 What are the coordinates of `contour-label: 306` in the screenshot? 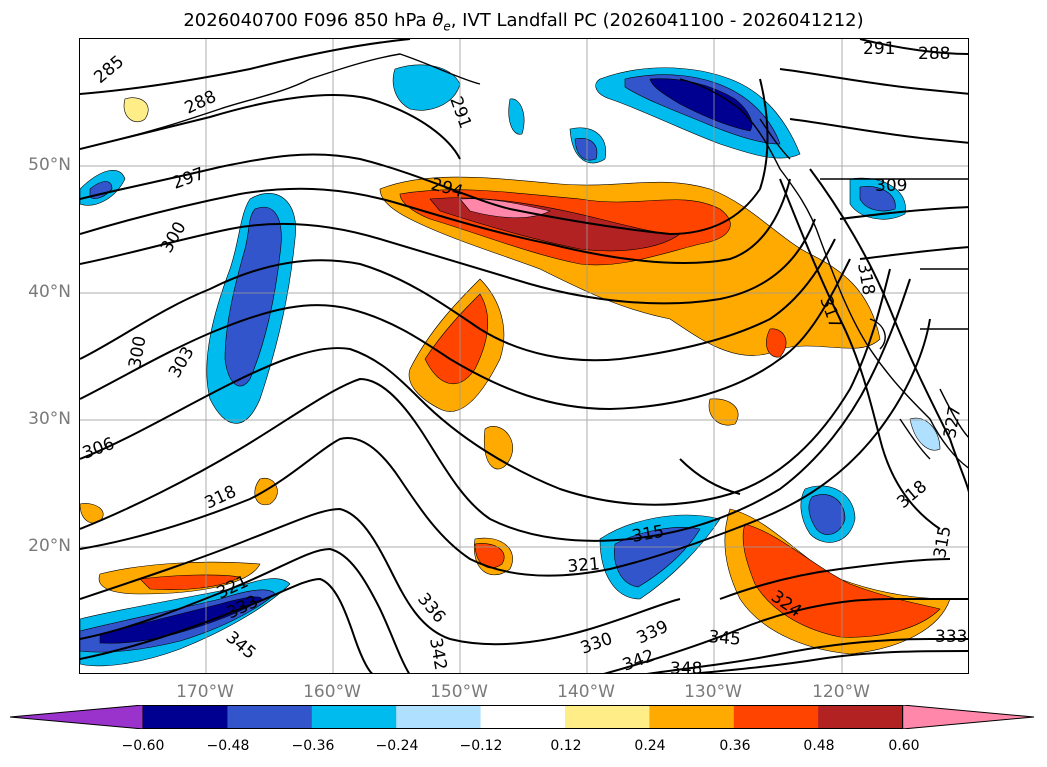 It's located at (98, 449).